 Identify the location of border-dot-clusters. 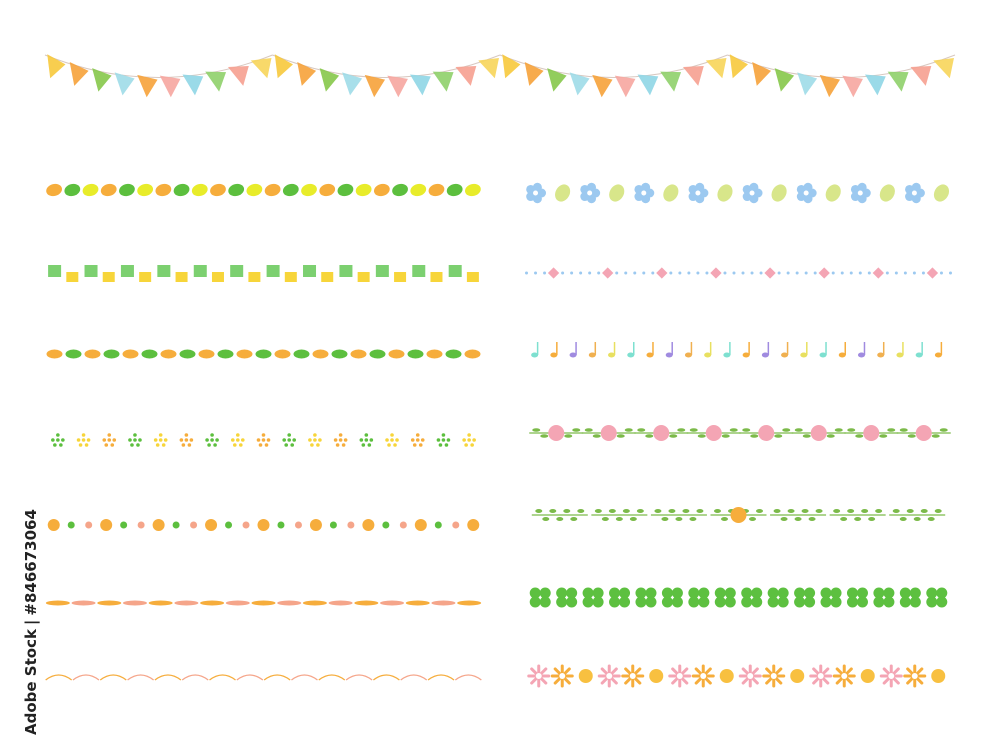
(263, 440).